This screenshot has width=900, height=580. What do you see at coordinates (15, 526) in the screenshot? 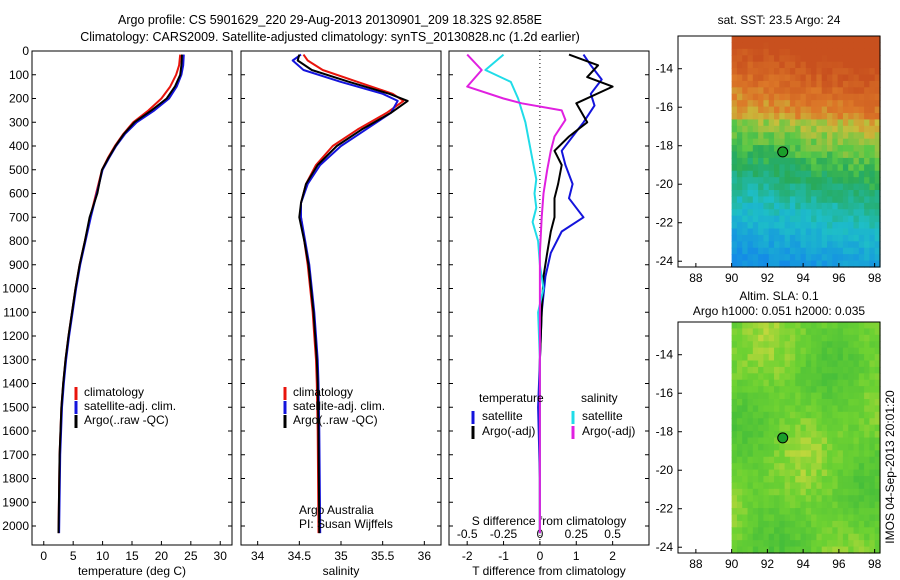
I see `y-tick-label: 2000` at bounding box center [15, 526].